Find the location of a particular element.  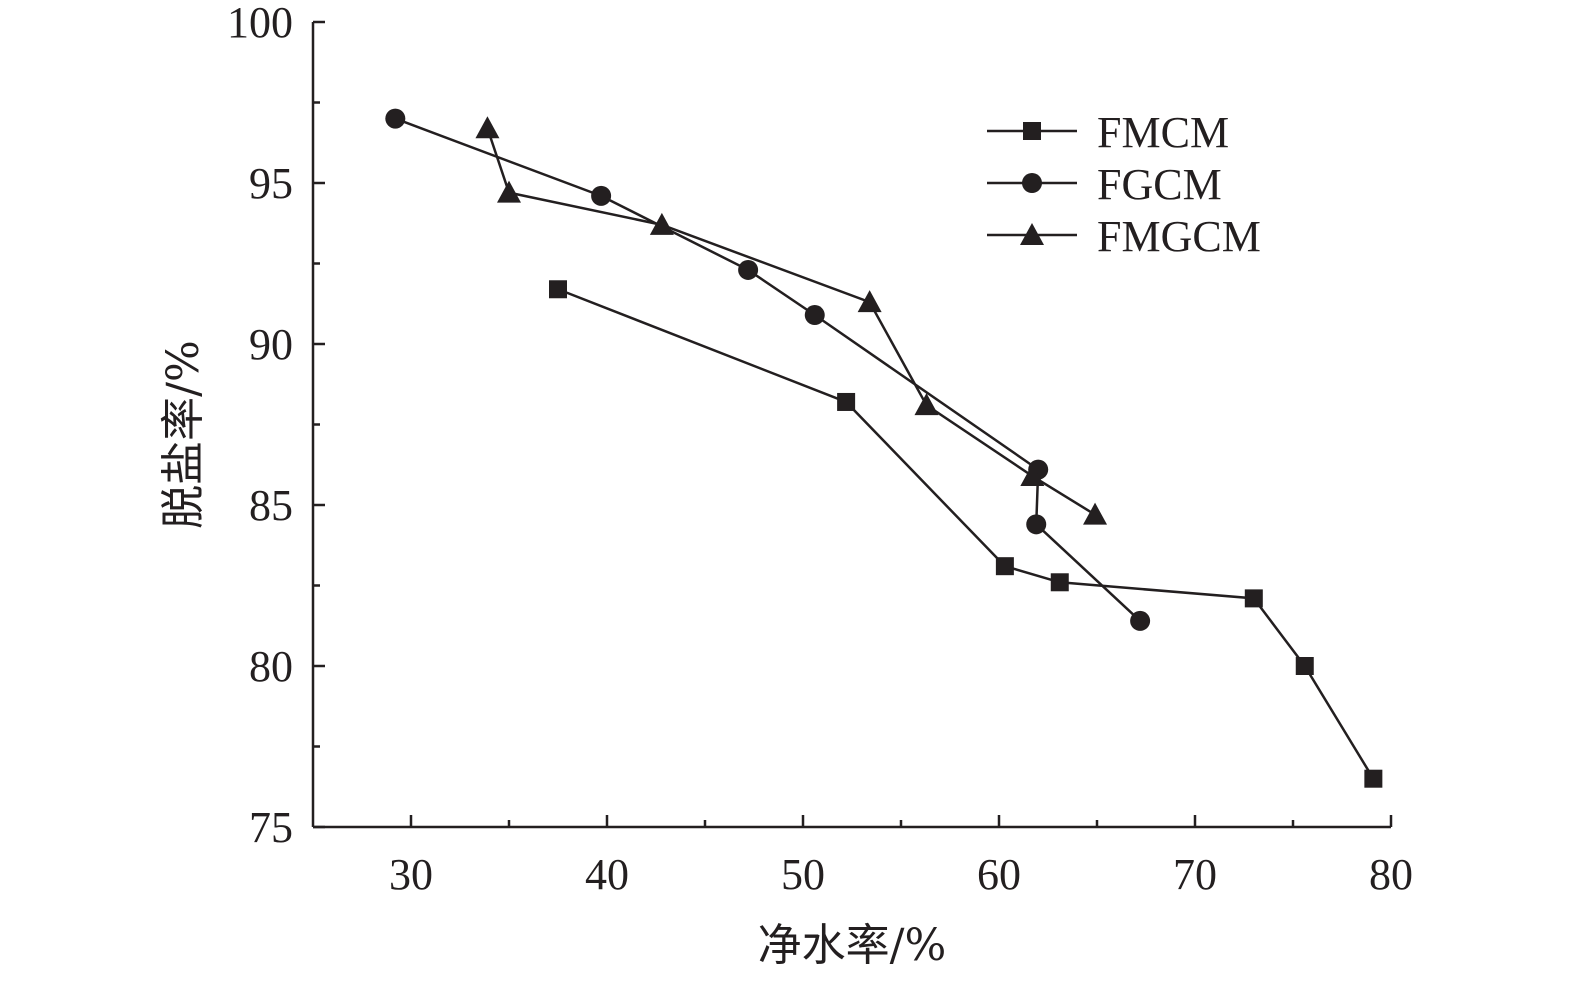

x-axis-title: 净水率/% is located at coordinates (852, 945).